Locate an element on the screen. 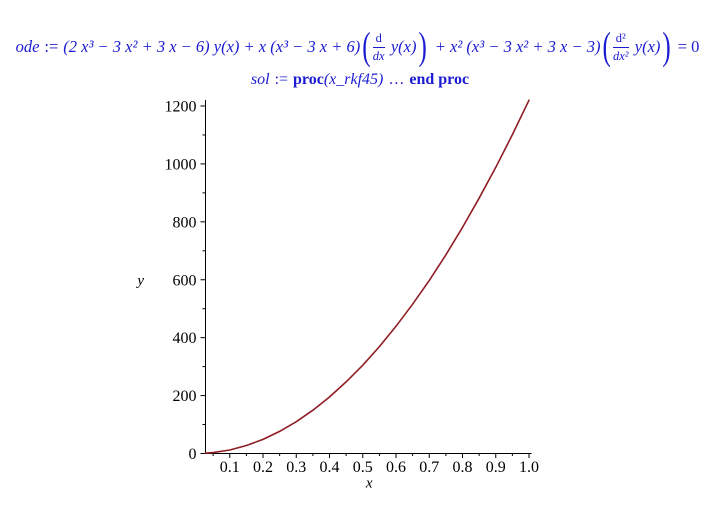  y-tick-label: 800 is located at coordinates (185, 222).